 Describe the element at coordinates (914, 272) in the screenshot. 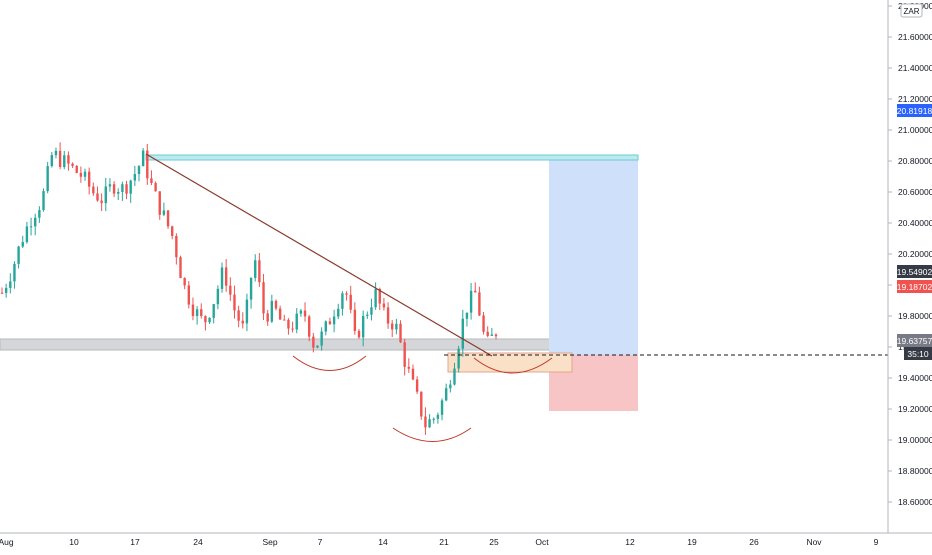

I see `current-price-label: 19.54902` at that location.